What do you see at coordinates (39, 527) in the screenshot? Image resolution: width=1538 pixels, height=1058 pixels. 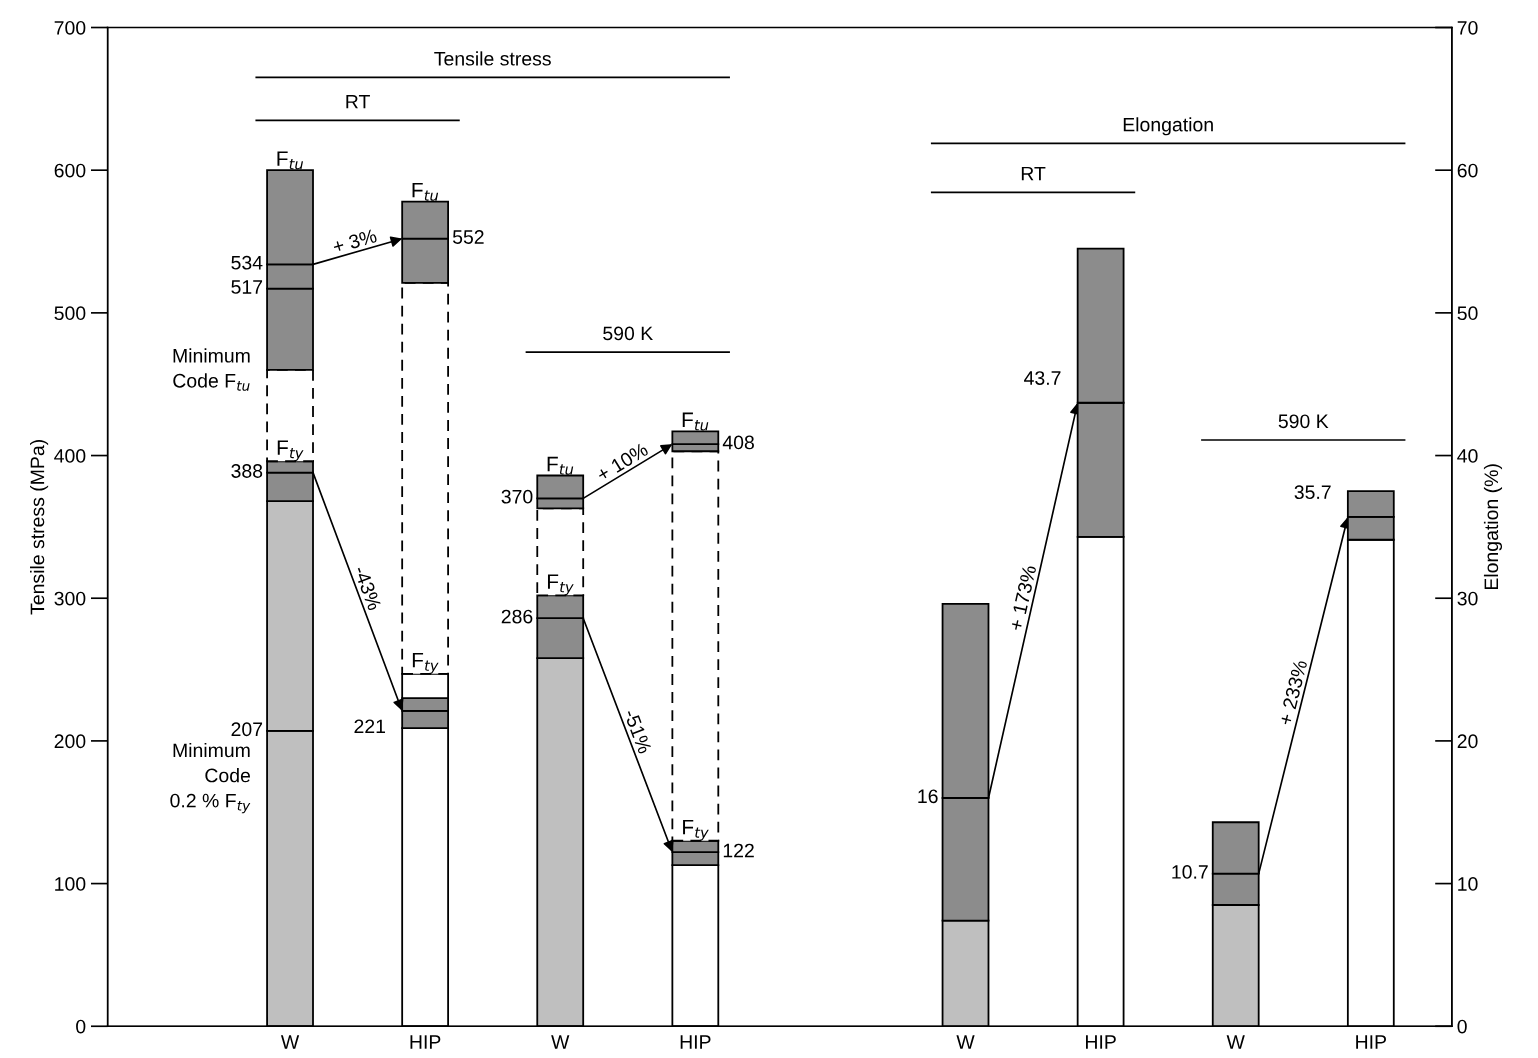 I see `y-axis-title: Tensile stress (MPa)` at bounding box center [39, 527].